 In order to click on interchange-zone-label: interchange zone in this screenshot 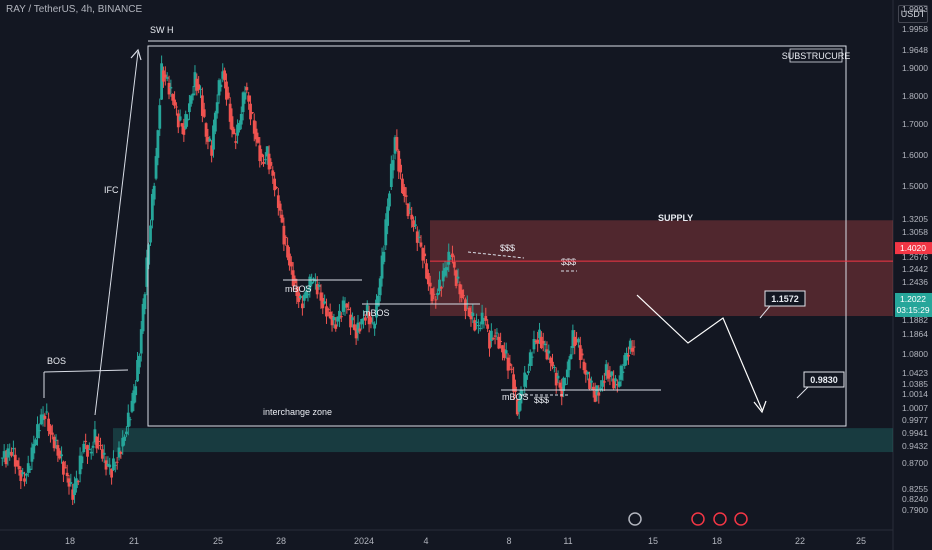, I will do `click(297, 412)`.